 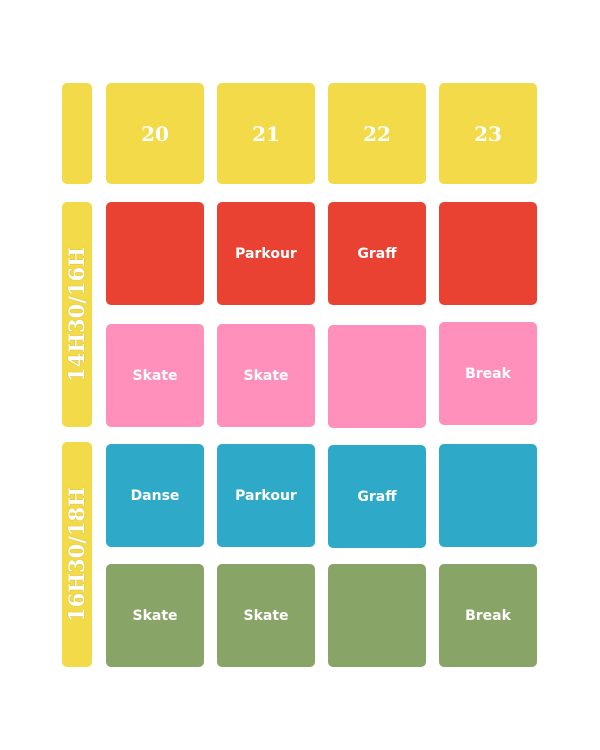 I want to click on day-header: 23, so click(x=488, y=133).